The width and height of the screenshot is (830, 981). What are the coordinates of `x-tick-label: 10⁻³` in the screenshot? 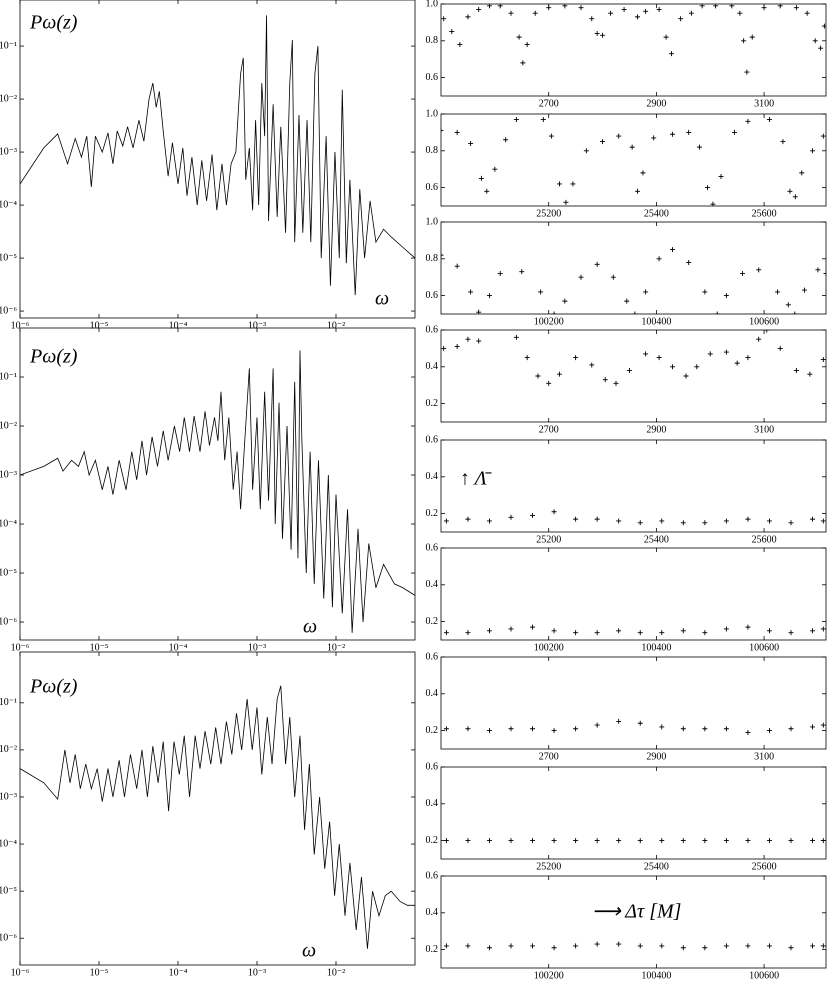 It's located at (257, 647).